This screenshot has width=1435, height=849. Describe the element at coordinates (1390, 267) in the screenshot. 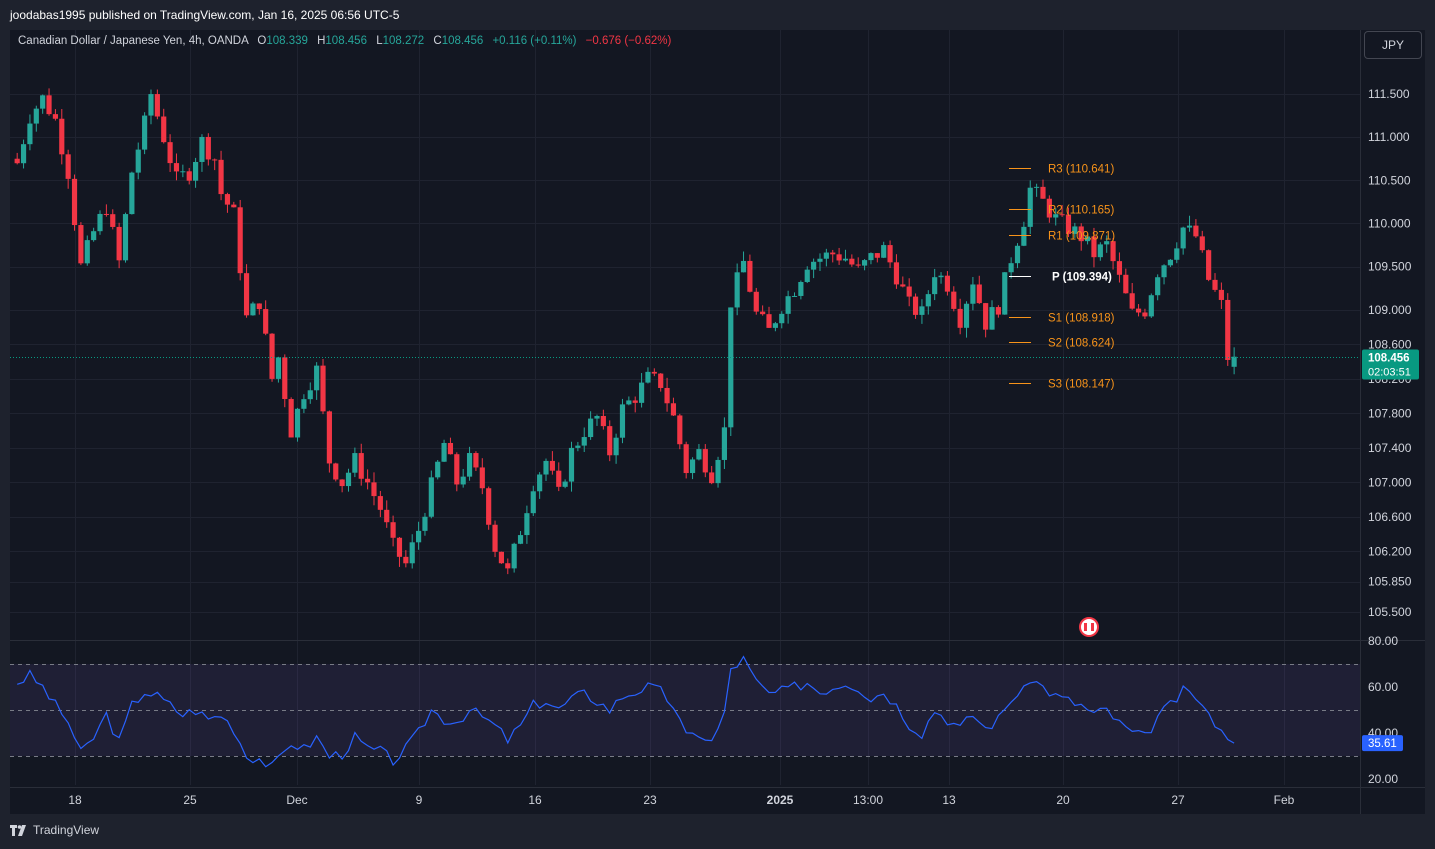

I see `price-tick-label: 109.500` at that location.